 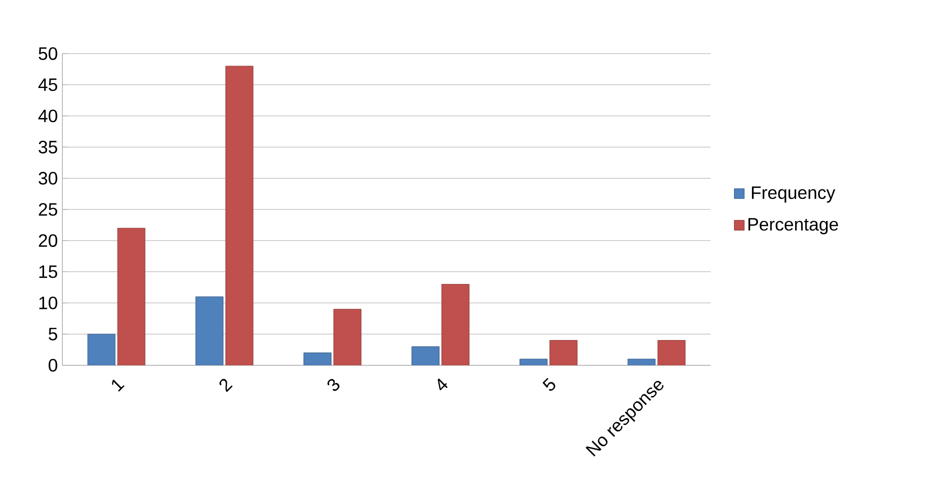 What do you see at coordinates (549, 384) in the screenshot?
I see `x-tick-label: 5` at bounding box center [549, 384].